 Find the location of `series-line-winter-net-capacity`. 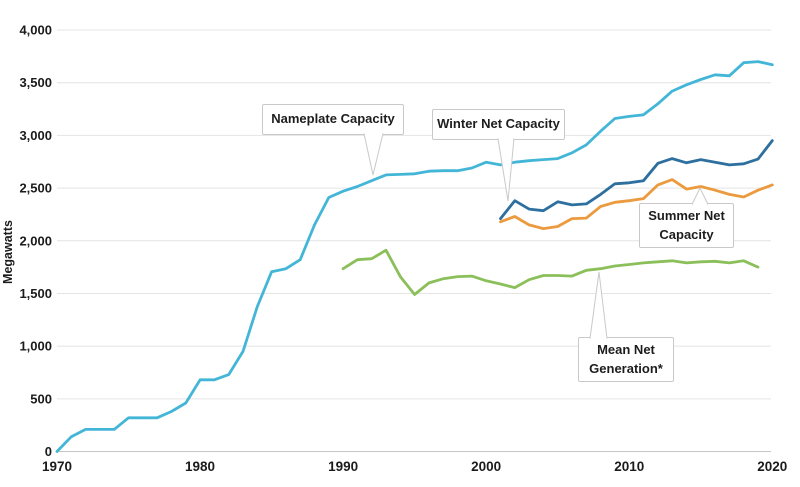

series-line-winter-net-capacity is located at coordinates (636, 180).